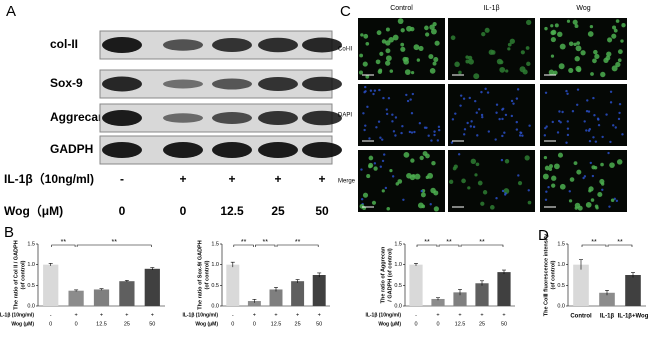 The width and height of the screenshot is (650, 353). What do you see at coordinates (215, 306) in the screenshot?
I see `y-tick-label: 0.0` at bounding box center [215, 306].